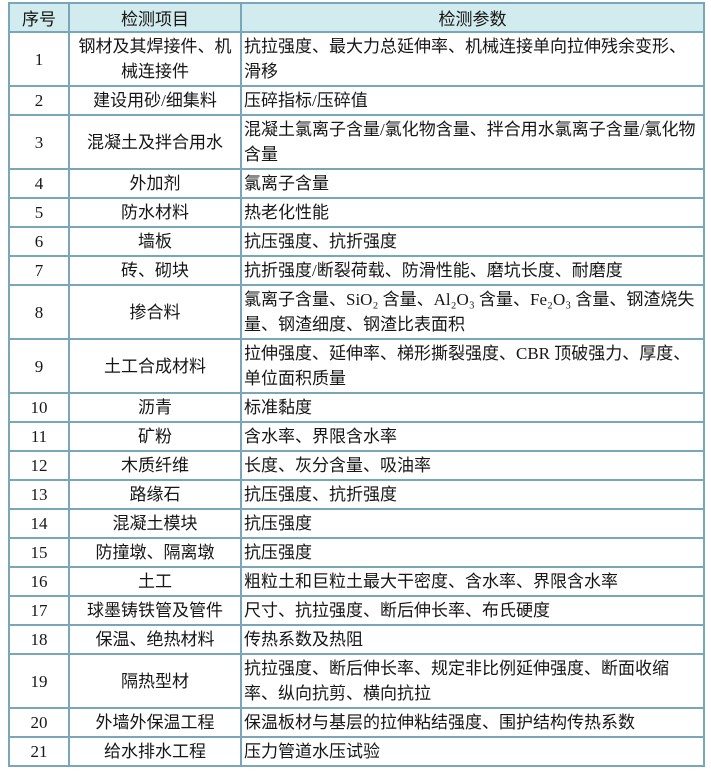 The height and width of the screenshot is (771, 711). I want to click on item-cell: 矿粉, so click(155, 436).